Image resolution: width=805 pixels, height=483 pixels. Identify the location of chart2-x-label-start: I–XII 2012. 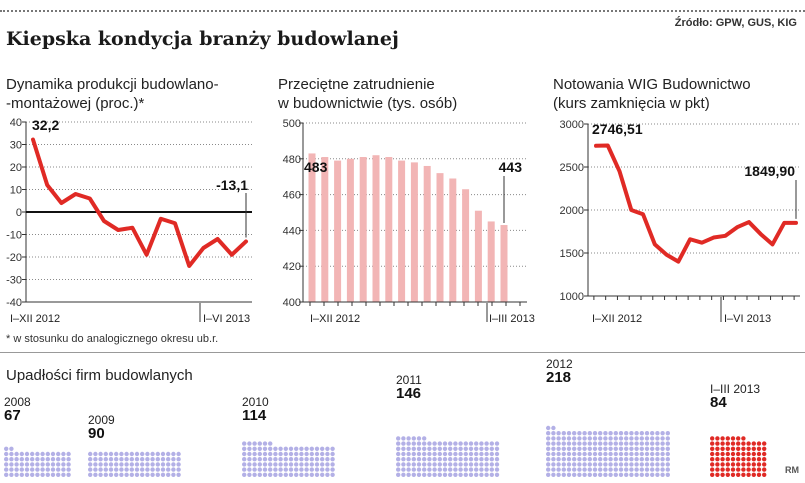
(335, 319).